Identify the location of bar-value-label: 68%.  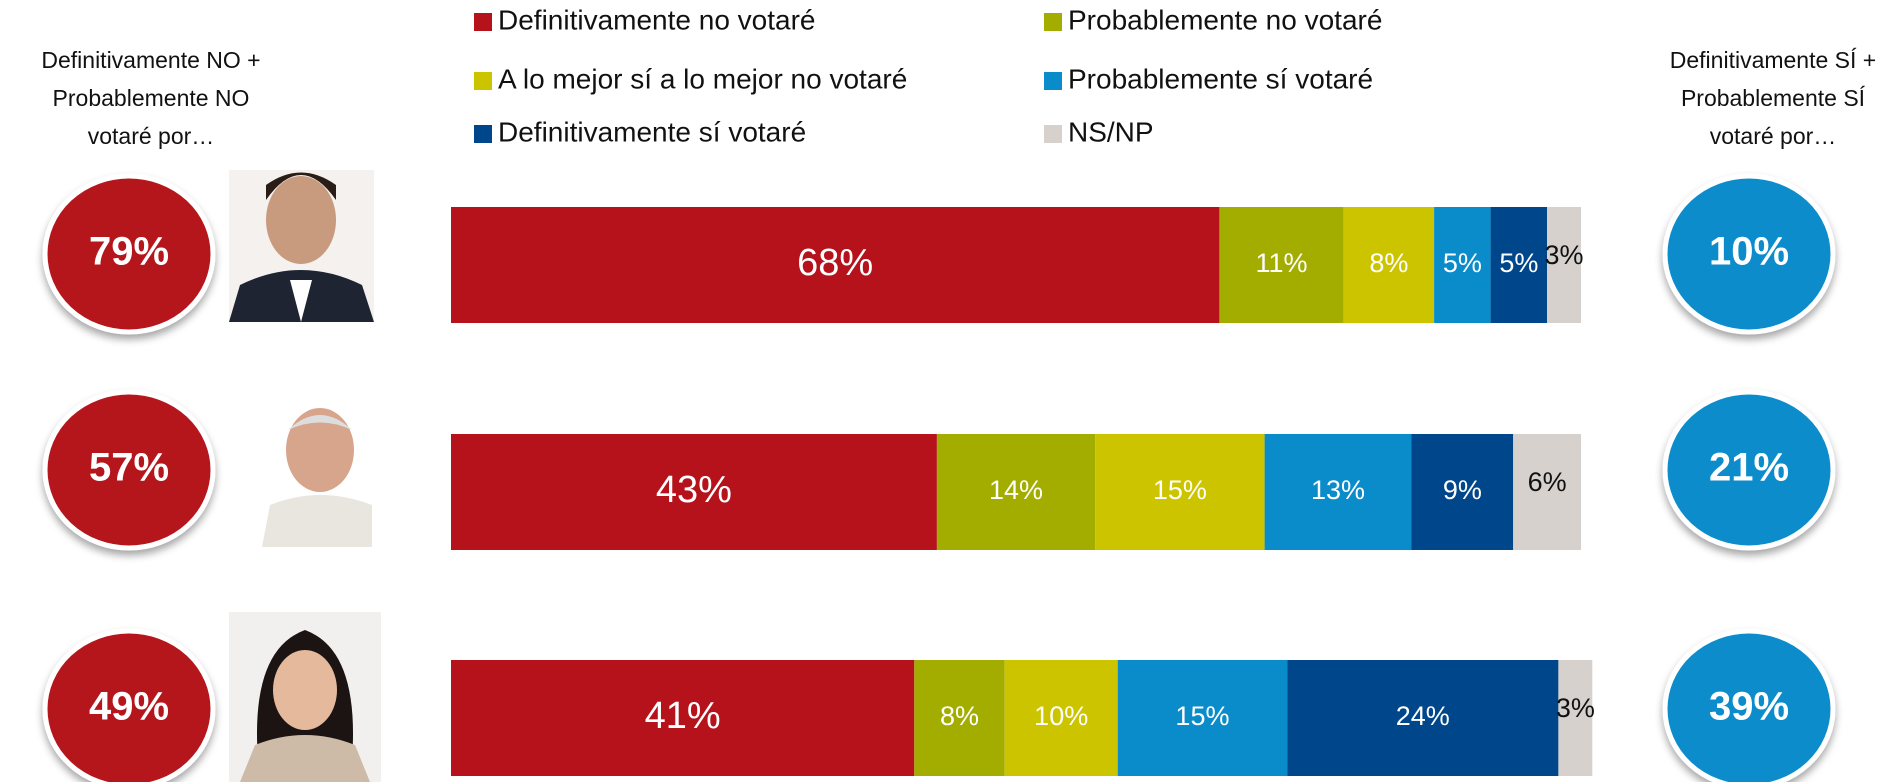
(835, 263).